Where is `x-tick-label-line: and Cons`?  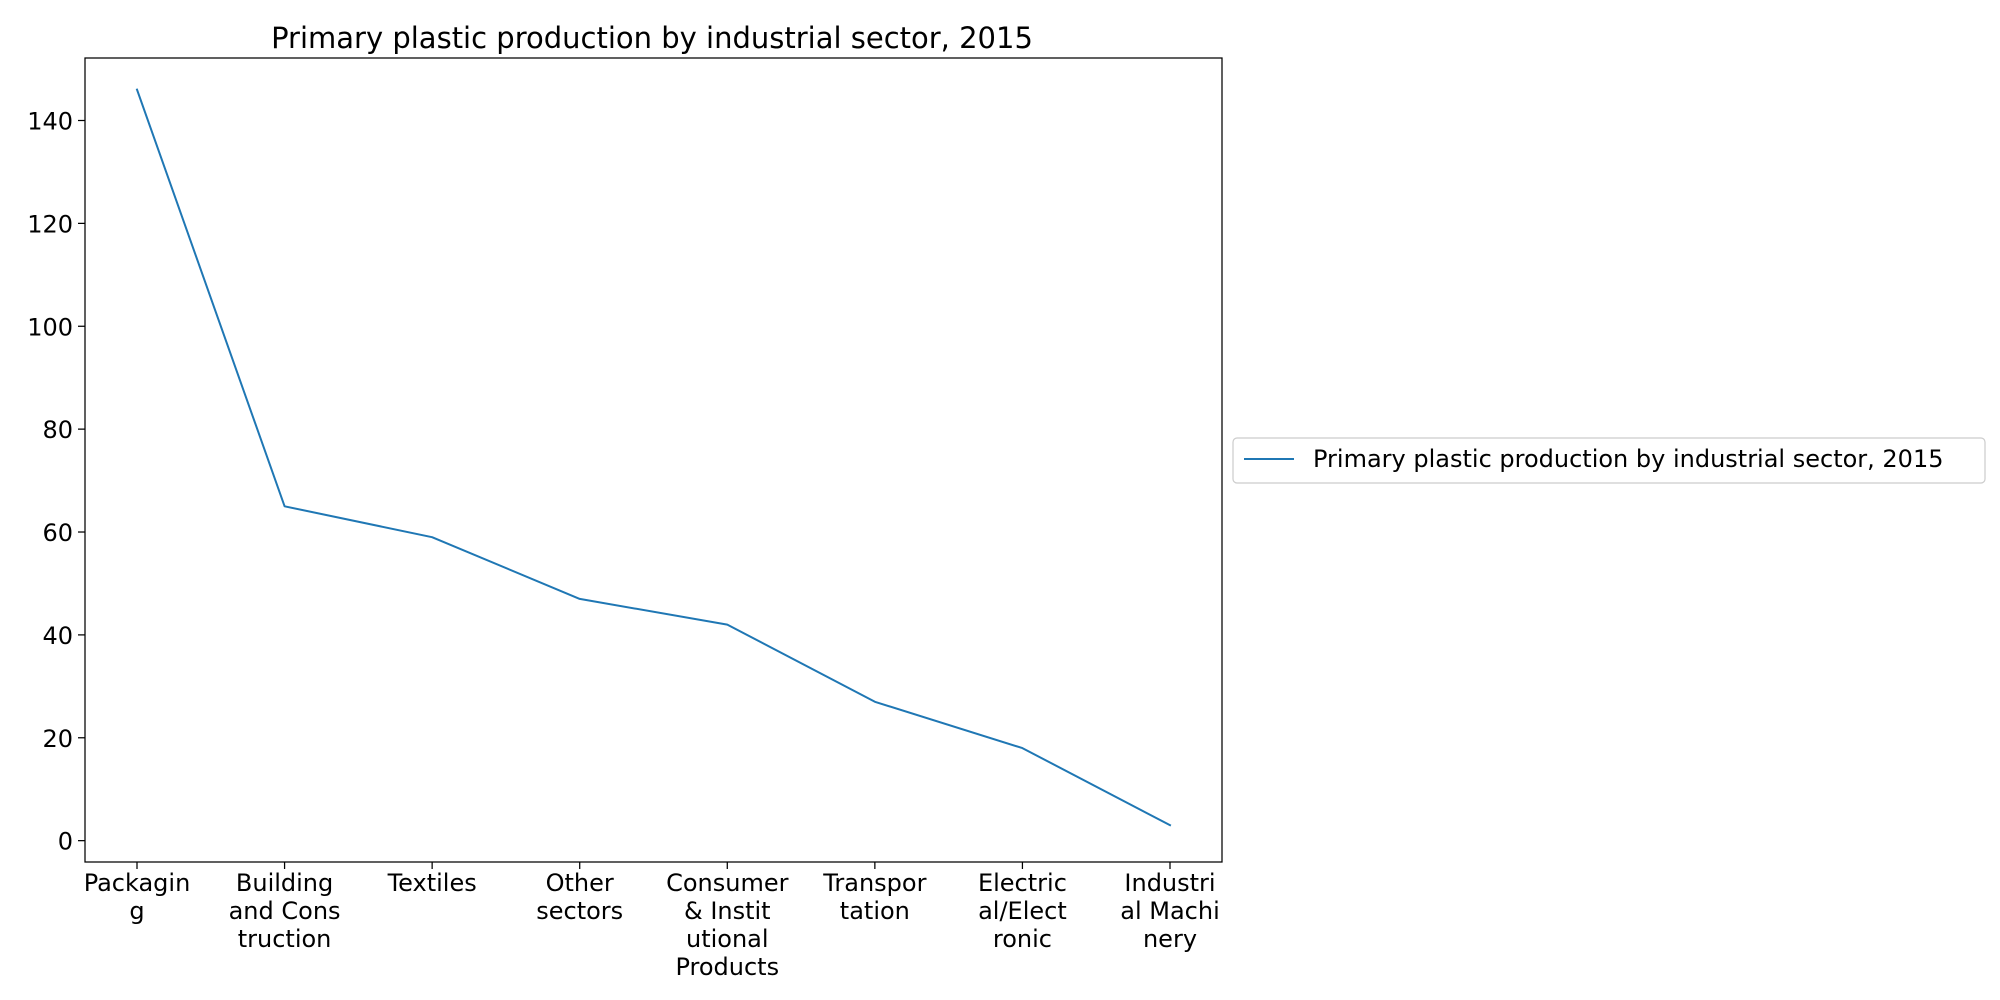 x-tick-label-line: and Cons is located at coordinates (285, 911).